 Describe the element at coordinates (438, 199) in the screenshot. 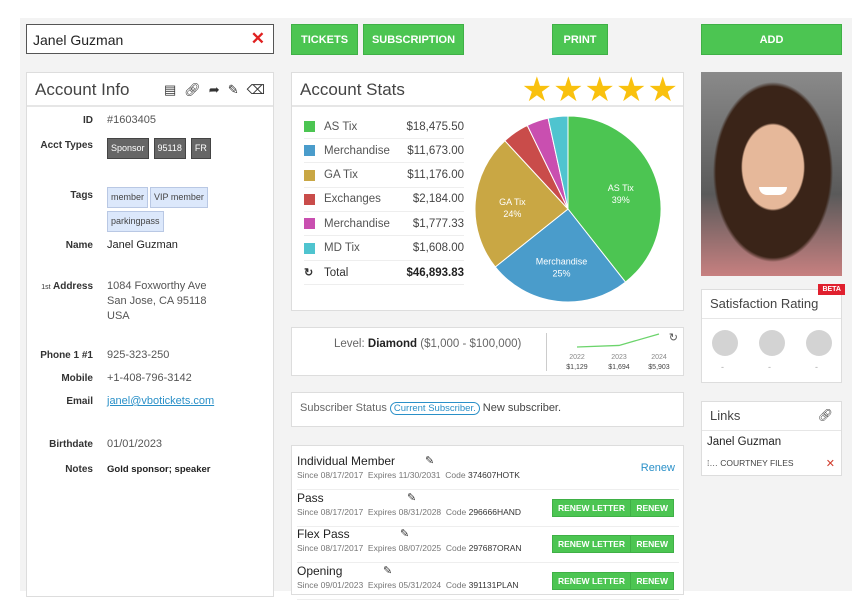

I see `legend-amount: $2,184.00` at that location.